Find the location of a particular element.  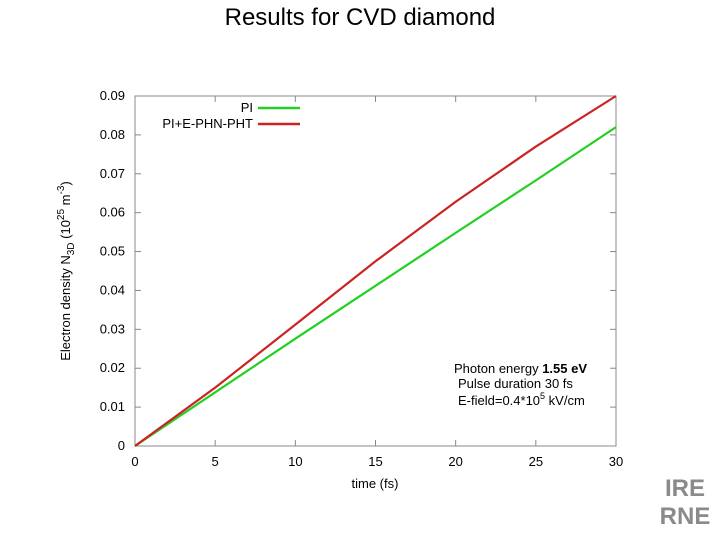

annotation-line1-value: 1.55 eV is located at coordinates (564, 368).